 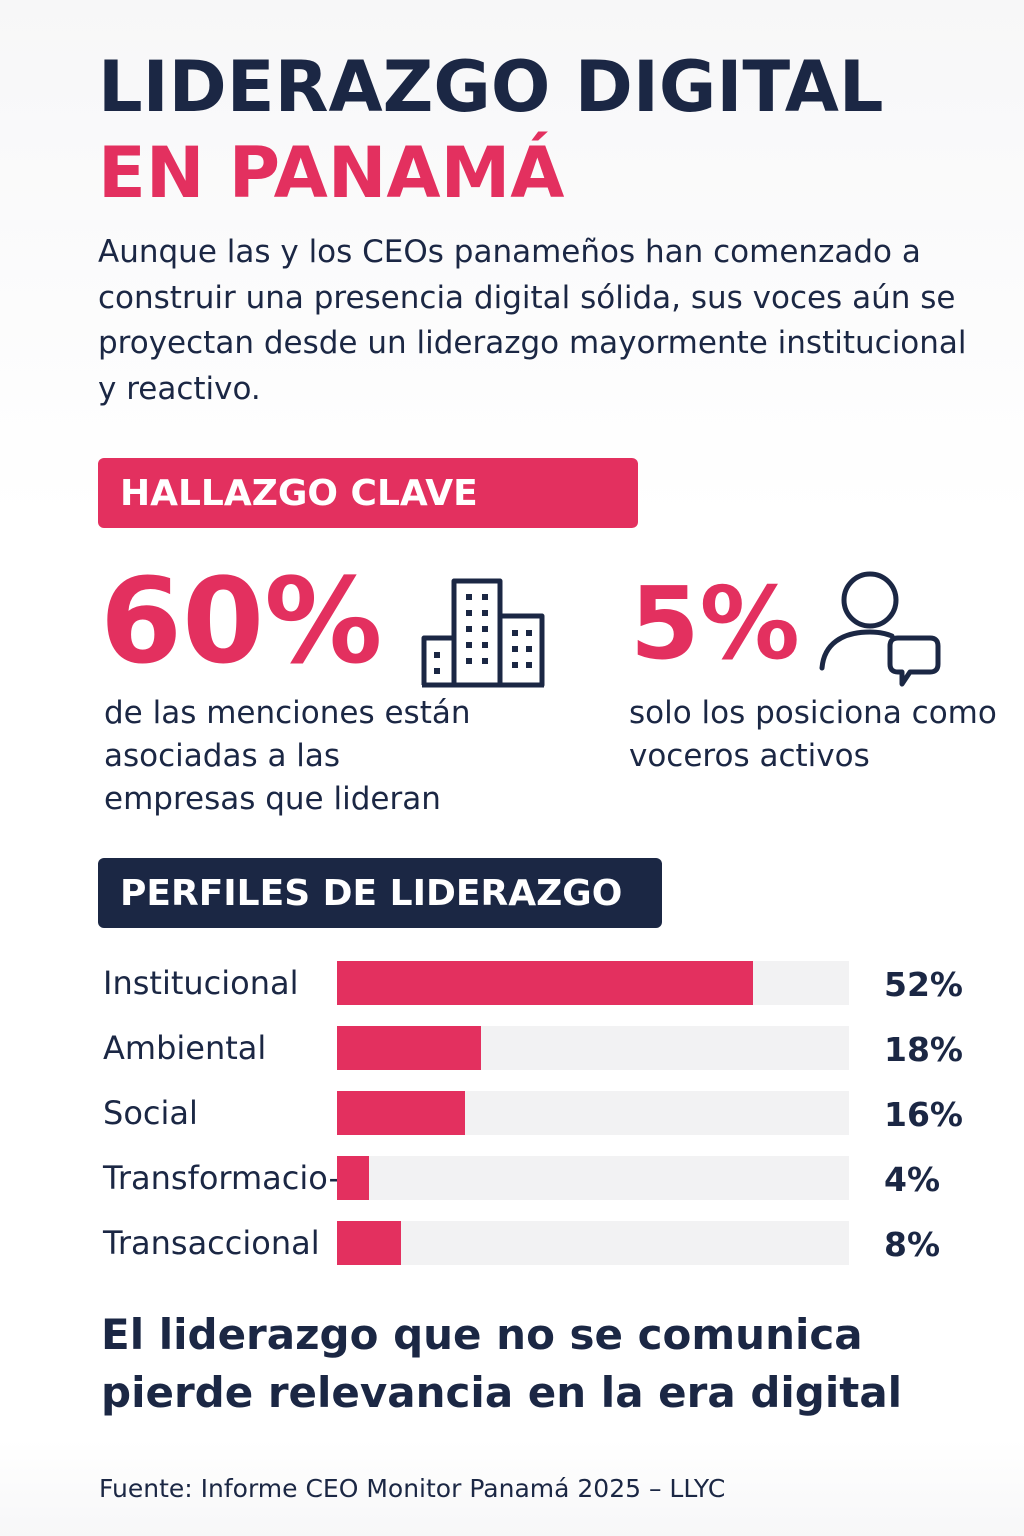 What do you see at coordinates (880, 629) in the screenshot?
I see `person-chat-icon` at bounding box center [880, 629].